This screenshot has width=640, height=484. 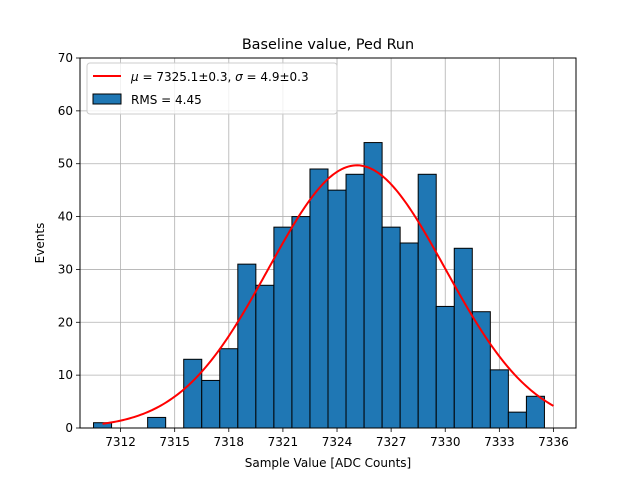 I want to click on x-axis-ticks: 7312 7315 7318 7321 7324 7327 7330 7333 7336, so click(x=337, y=438).